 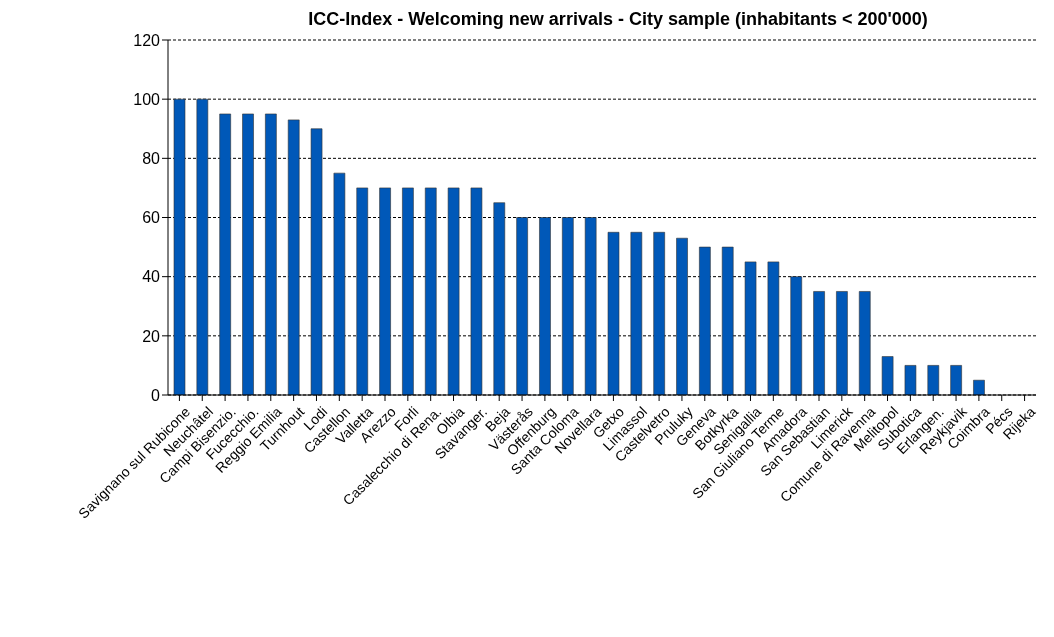 What do you see at coordinates (151, 159) in the screenshot?
I see `y-tick-label: 80` at bounding box center [151, 159].